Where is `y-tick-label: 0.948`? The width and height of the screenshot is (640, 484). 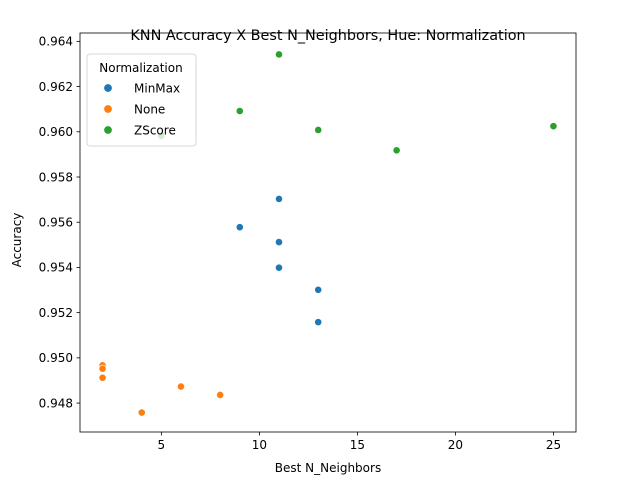 y-tick-label: 0.948 is located at coordinates (56, 403).